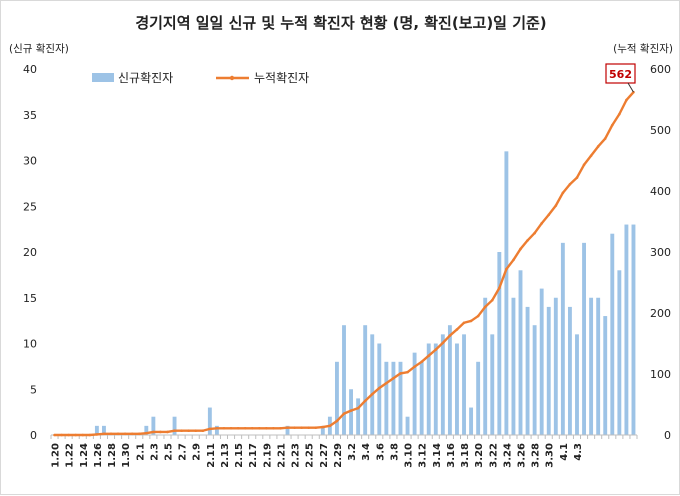  What do you see at coordinates (154, 452) in the screenshot?
I see `x-tick-label: 2.3` at bounding box center [154, 452].